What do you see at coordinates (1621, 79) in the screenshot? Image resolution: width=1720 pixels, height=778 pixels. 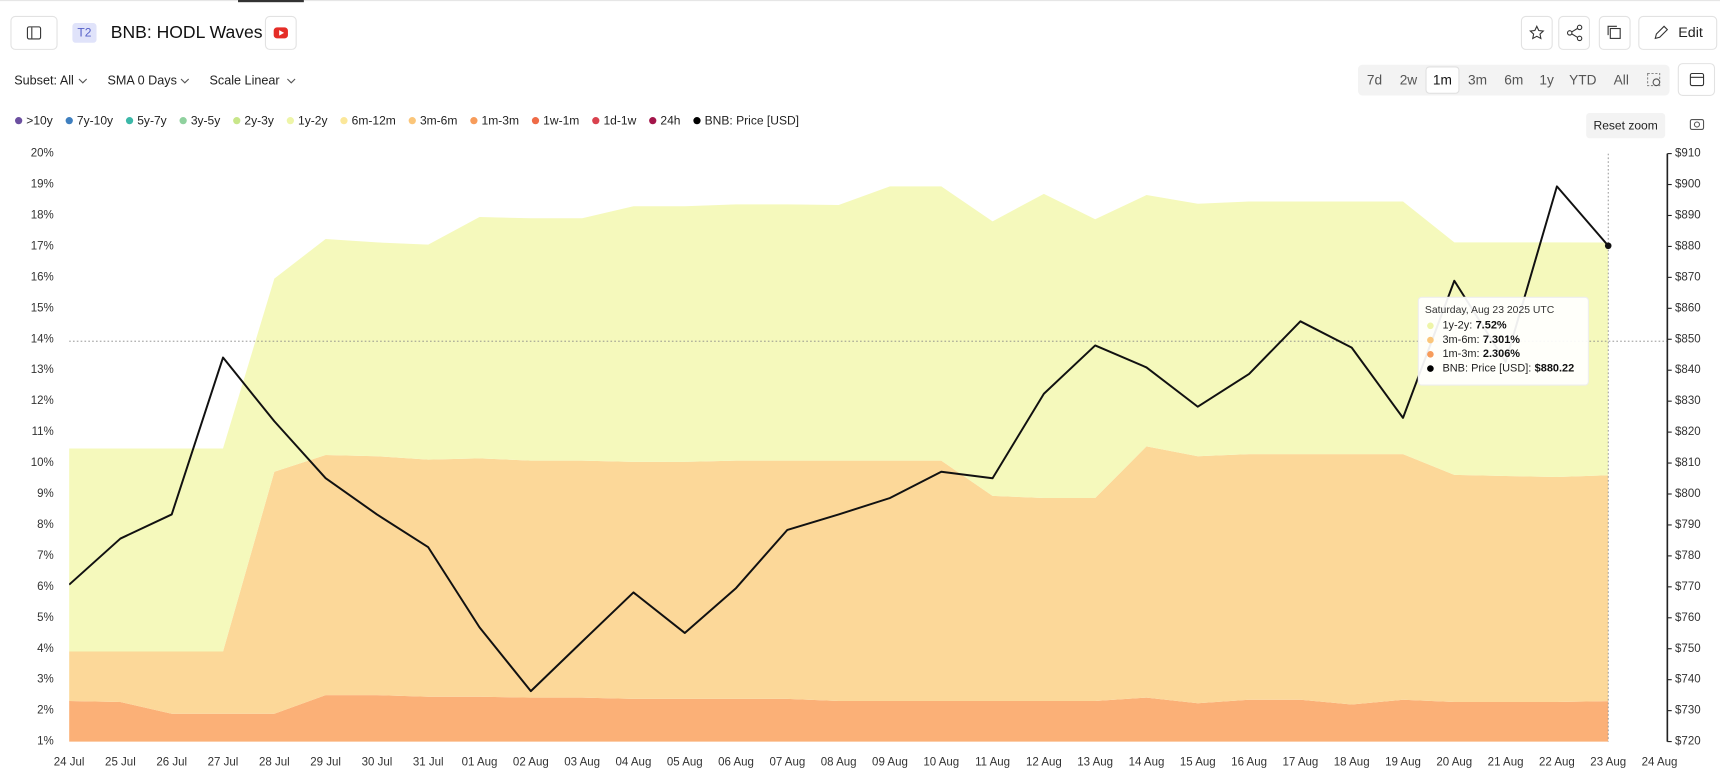 I see `range-button: All` at bounding box center [1621, 79].